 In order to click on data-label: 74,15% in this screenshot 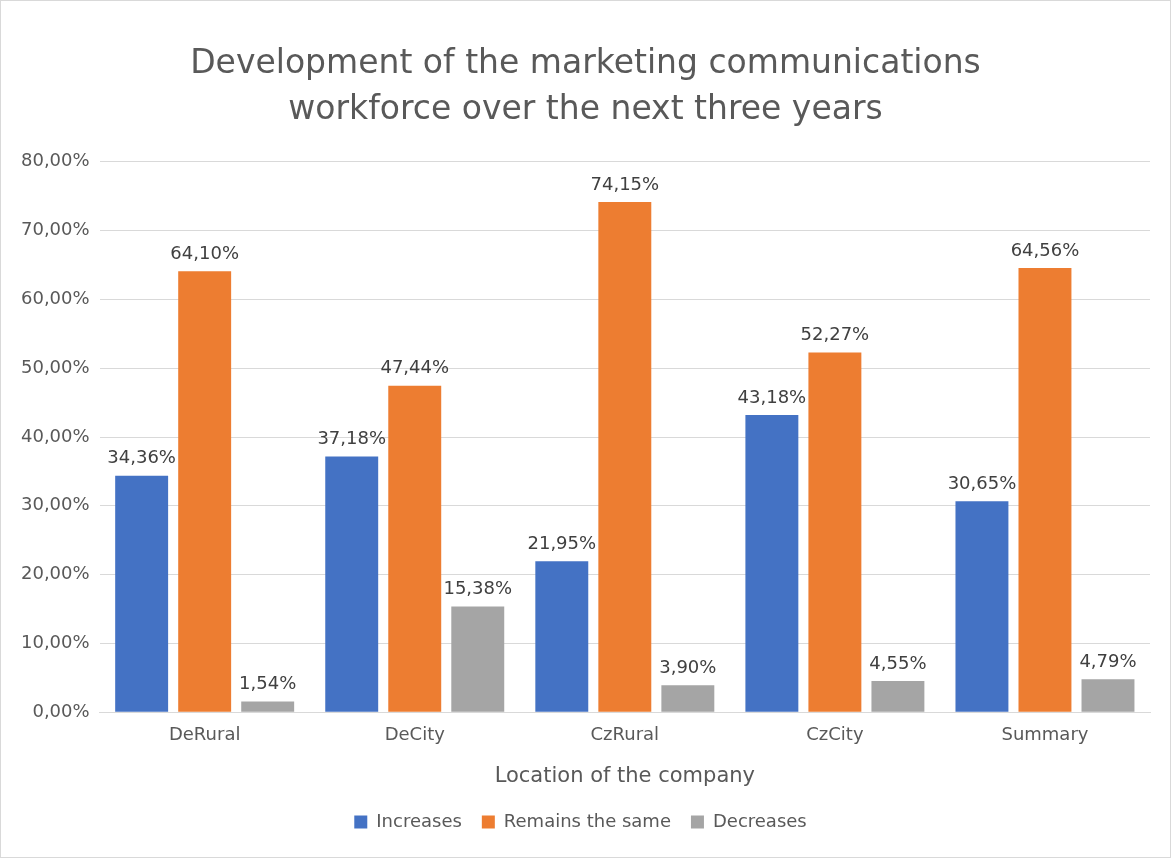, I will do `click(625, 183)`.